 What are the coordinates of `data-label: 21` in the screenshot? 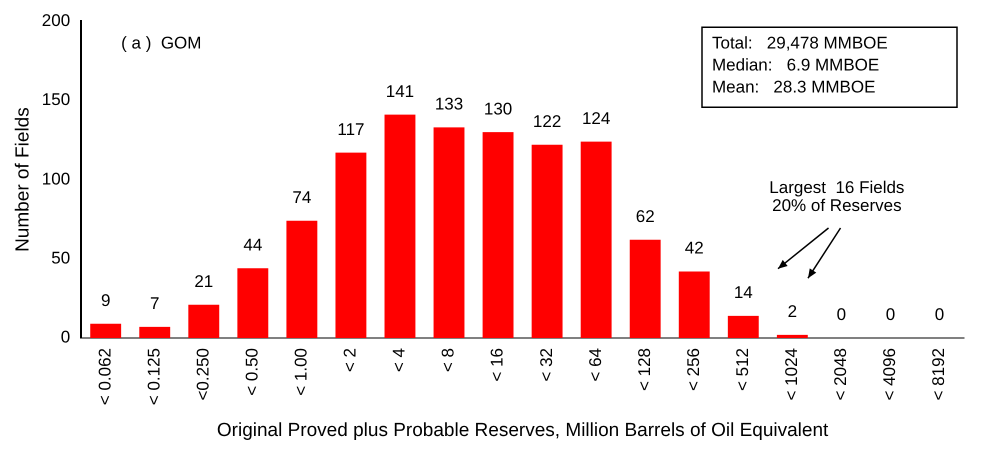 It's located at (204, 281).